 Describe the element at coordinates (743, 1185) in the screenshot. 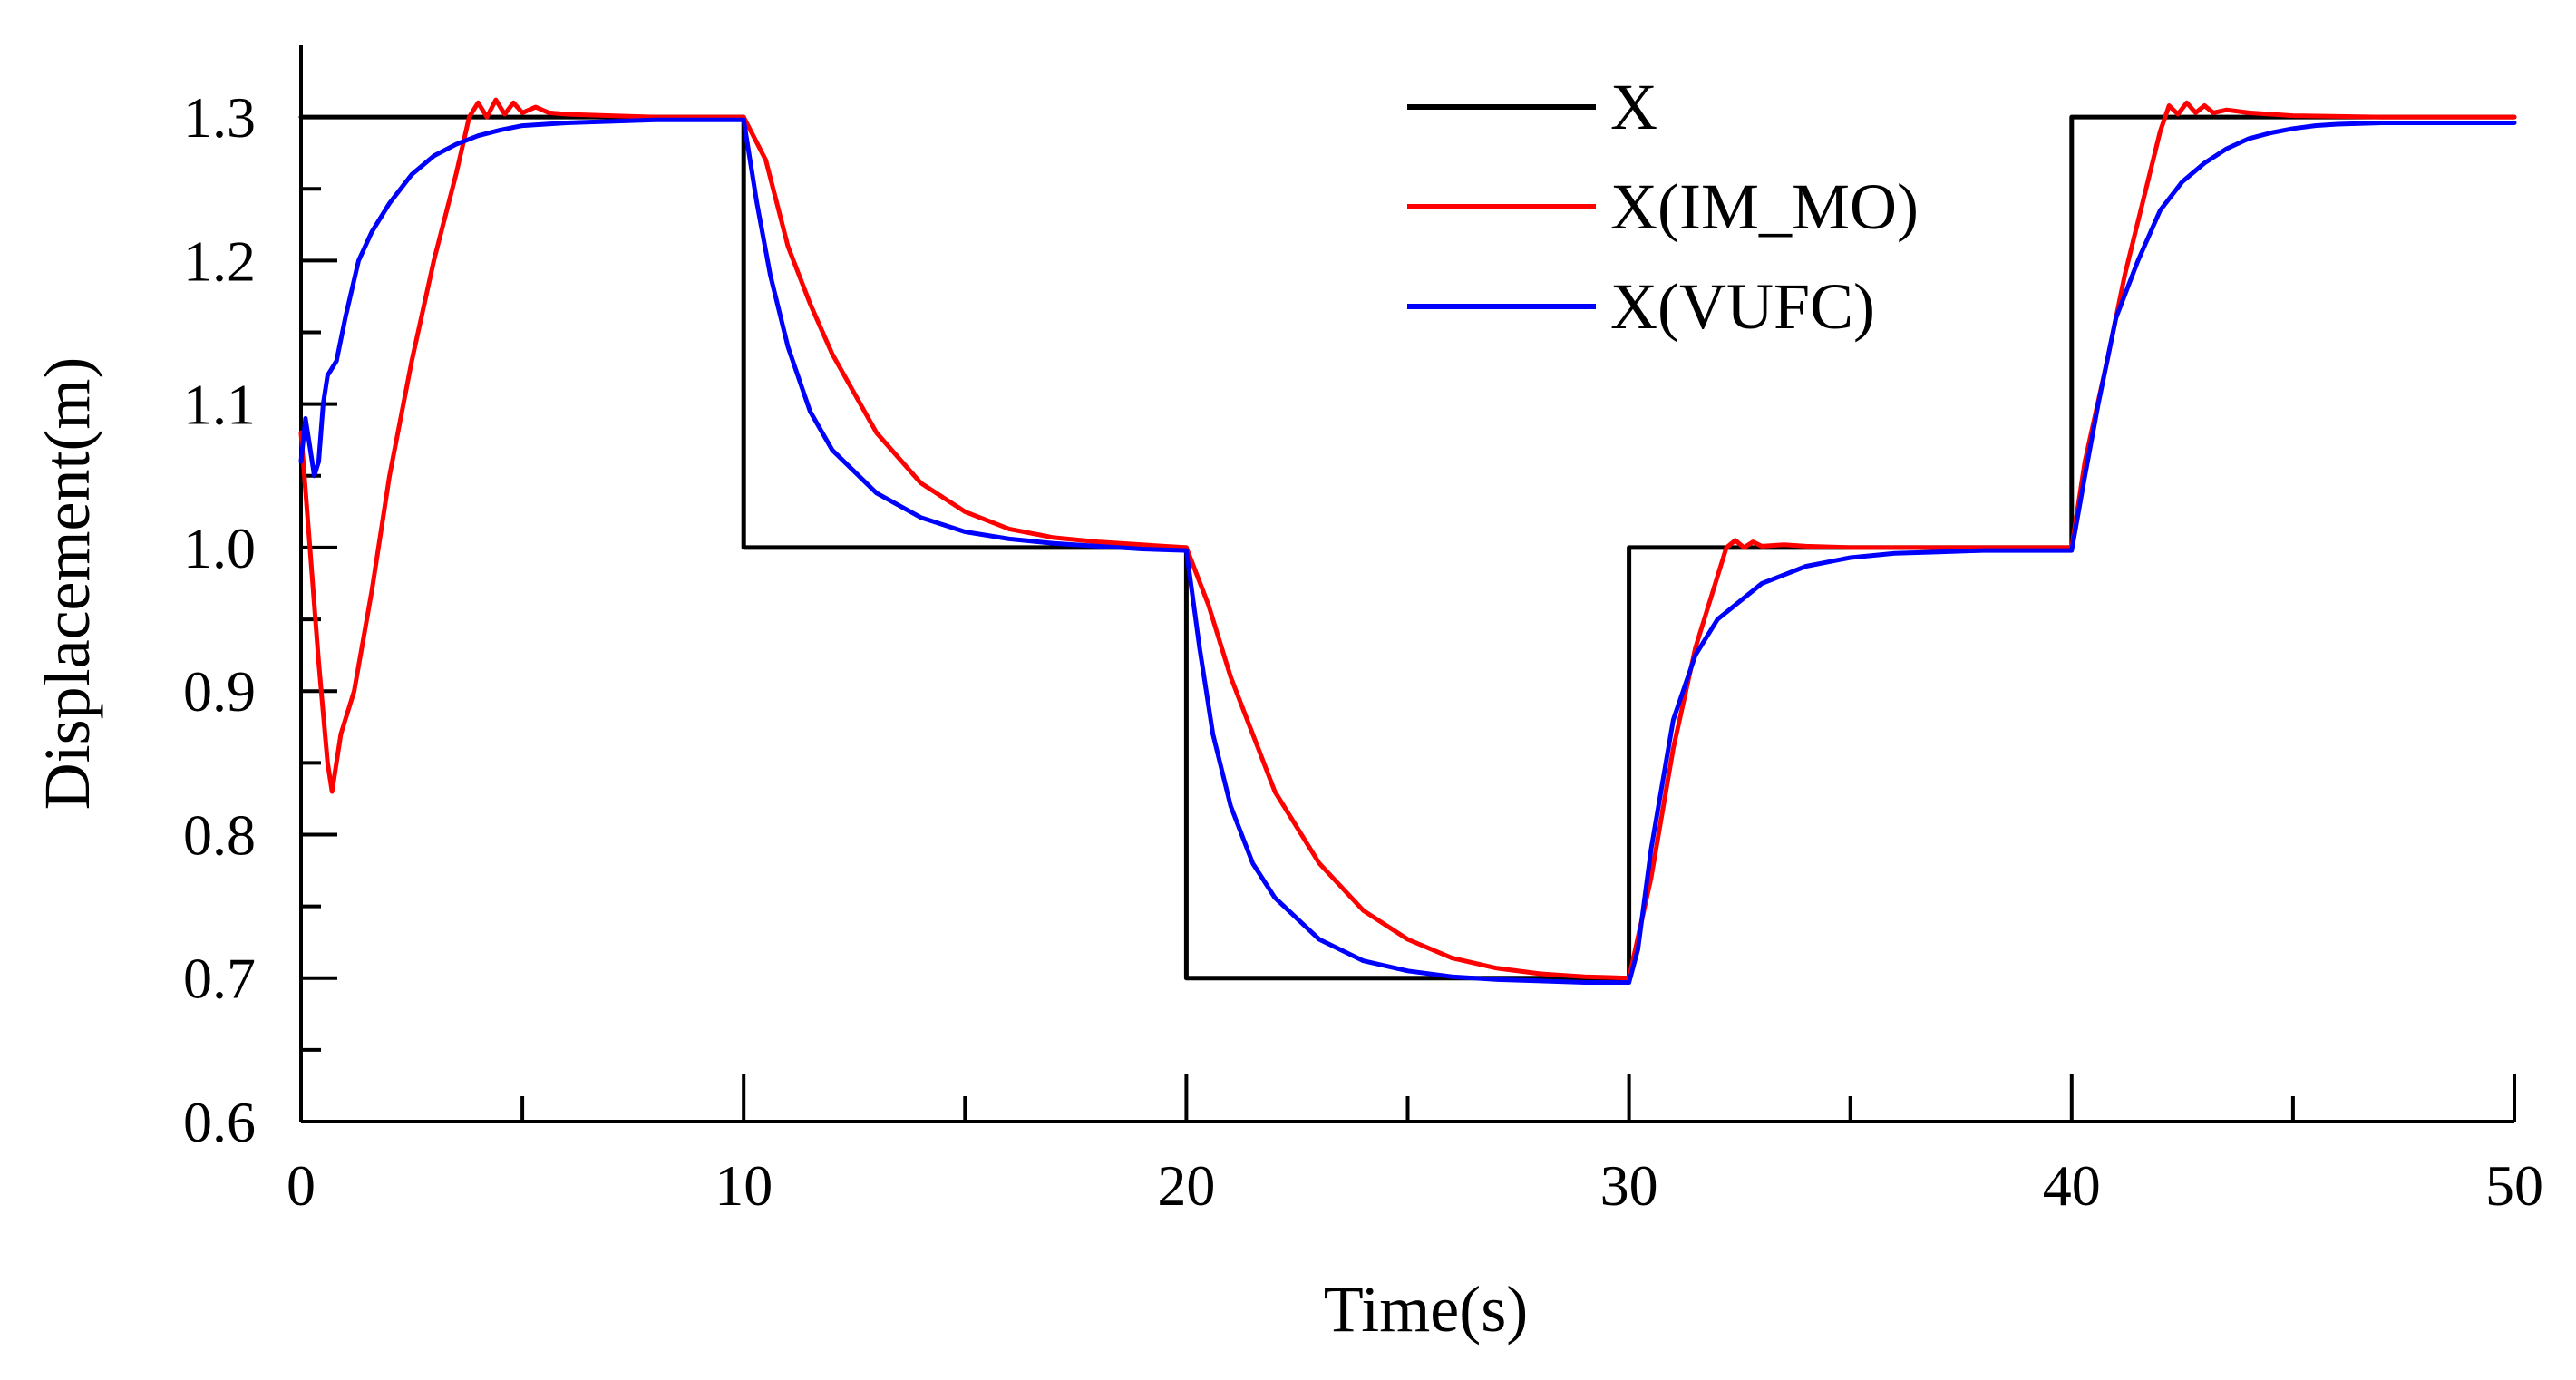

I see `x-tick-label: 10` at that location.